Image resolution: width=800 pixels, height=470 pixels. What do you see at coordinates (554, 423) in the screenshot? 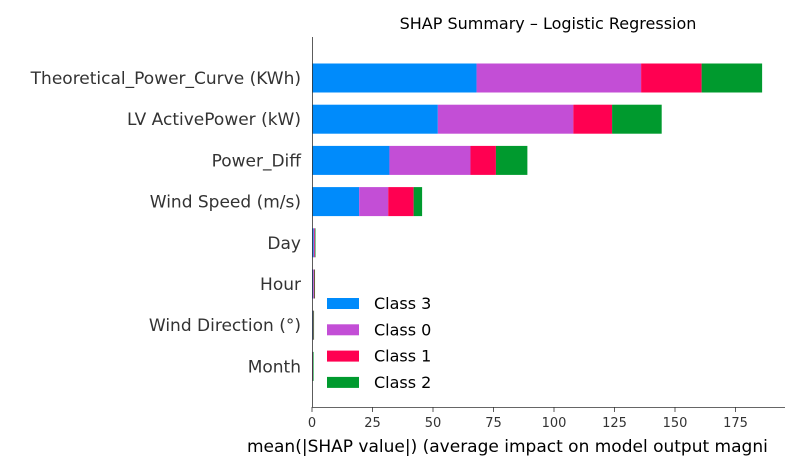
I see `x-tick-label: 100` at bounding box center [554, 423].